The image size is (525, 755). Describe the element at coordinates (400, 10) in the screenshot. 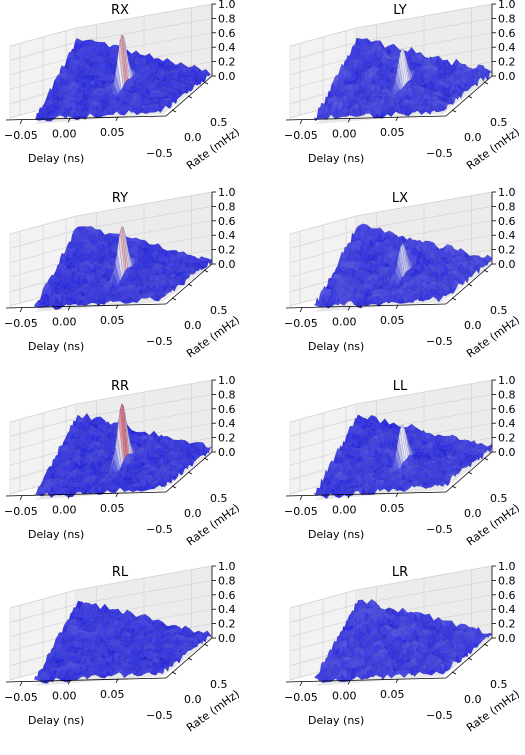

I see `chart-title: LY` at that location.